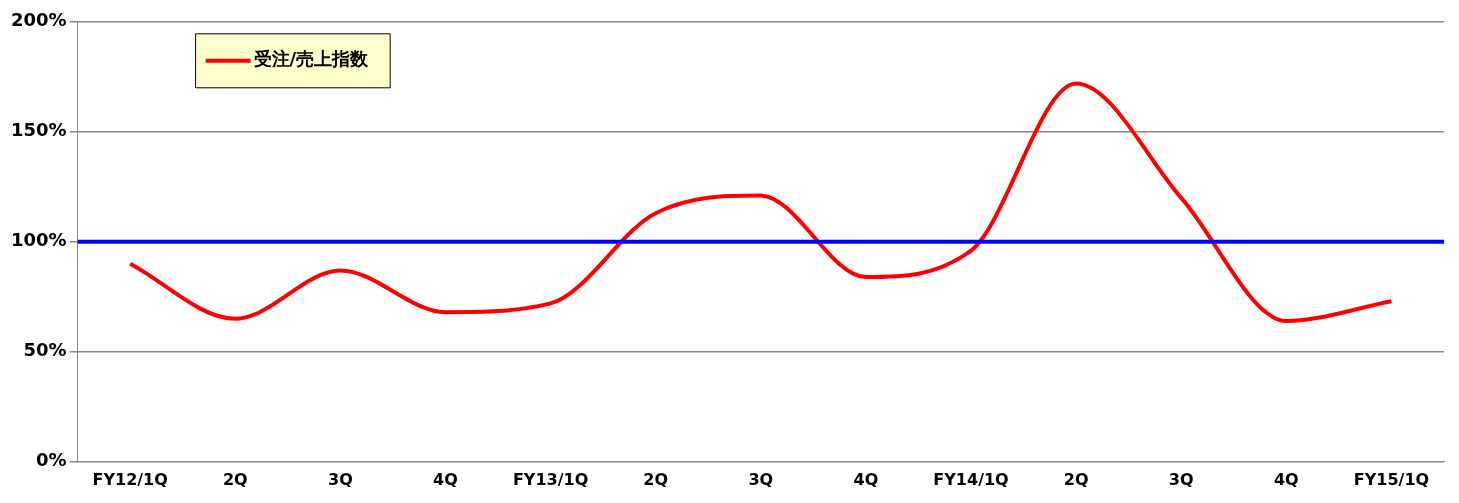 The height and width of the screenshot is (503, 1459). What do you see at coordinates (51, 460) in the screenshot?
I see `y-tick-label: 0%` at bounding box center [51, 460].